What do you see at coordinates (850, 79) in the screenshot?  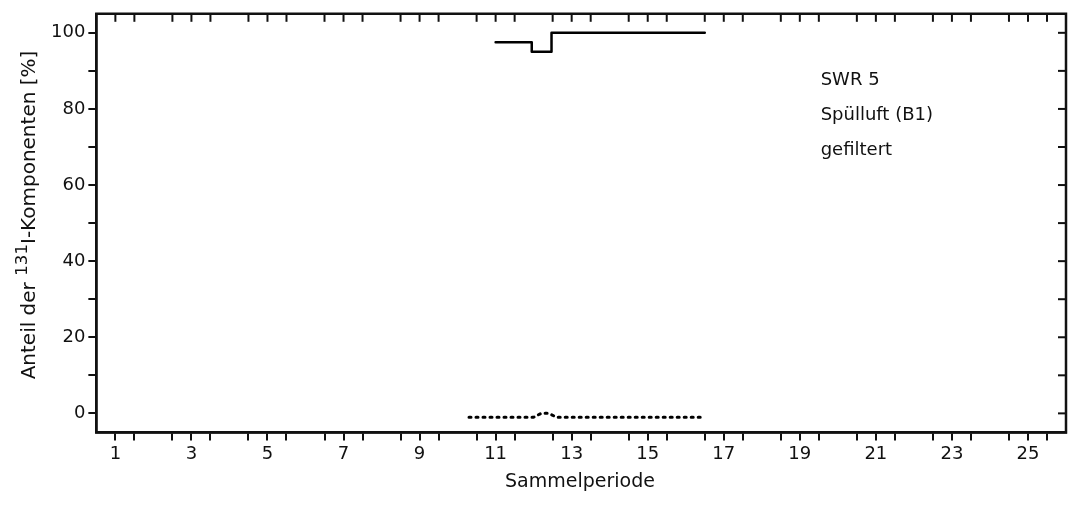 I see `annotation: SWR 5` at bounding box center [850, 79].